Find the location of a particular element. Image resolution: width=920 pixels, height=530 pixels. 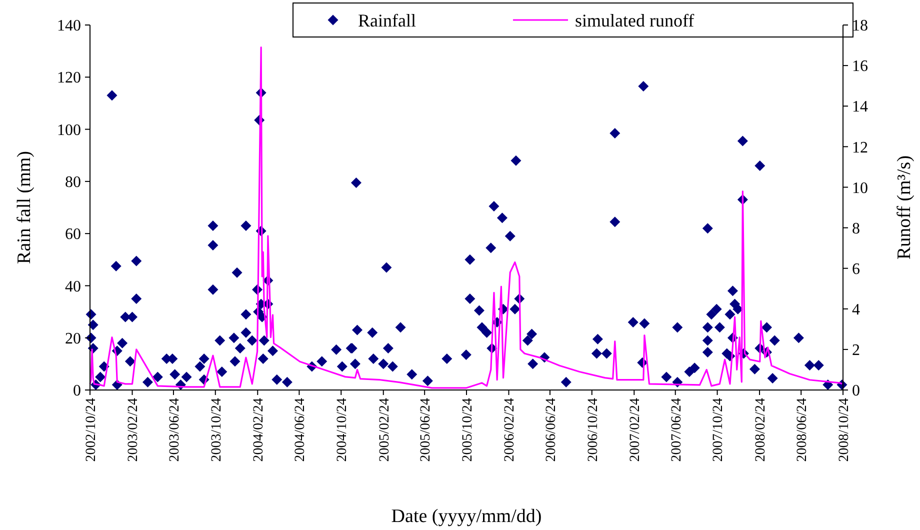

y2-tick-label: 0 is located at coordinates (856, 391).